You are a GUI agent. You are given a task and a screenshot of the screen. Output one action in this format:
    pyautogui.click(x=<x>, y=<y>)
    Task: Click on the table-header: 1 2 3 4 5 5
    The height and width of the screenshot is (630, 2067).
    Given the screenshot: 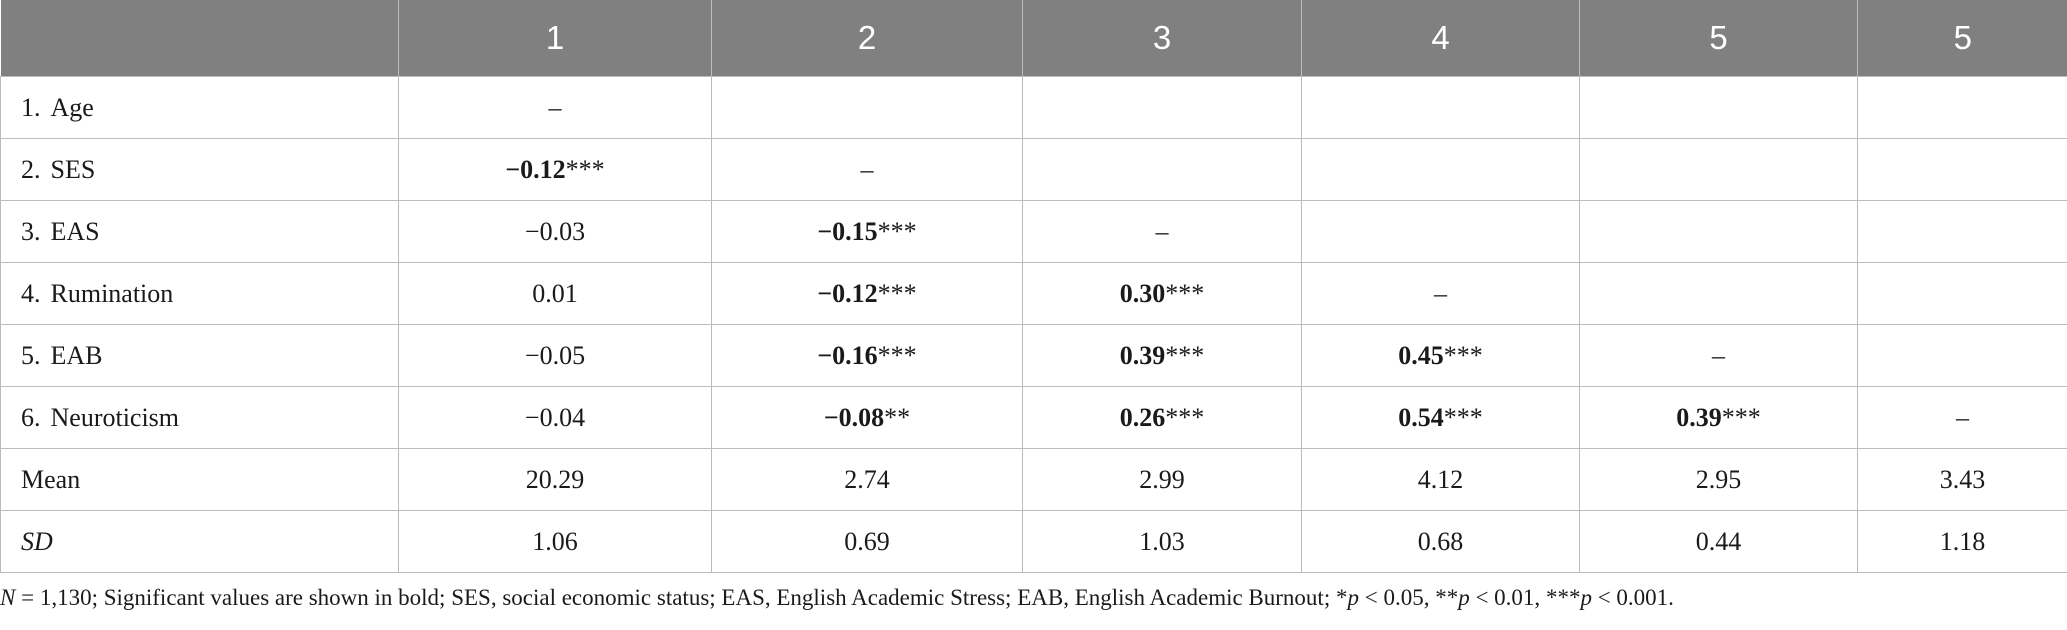 What is the action you would take?
    pyautogui.click(x=1033, y=38)
    